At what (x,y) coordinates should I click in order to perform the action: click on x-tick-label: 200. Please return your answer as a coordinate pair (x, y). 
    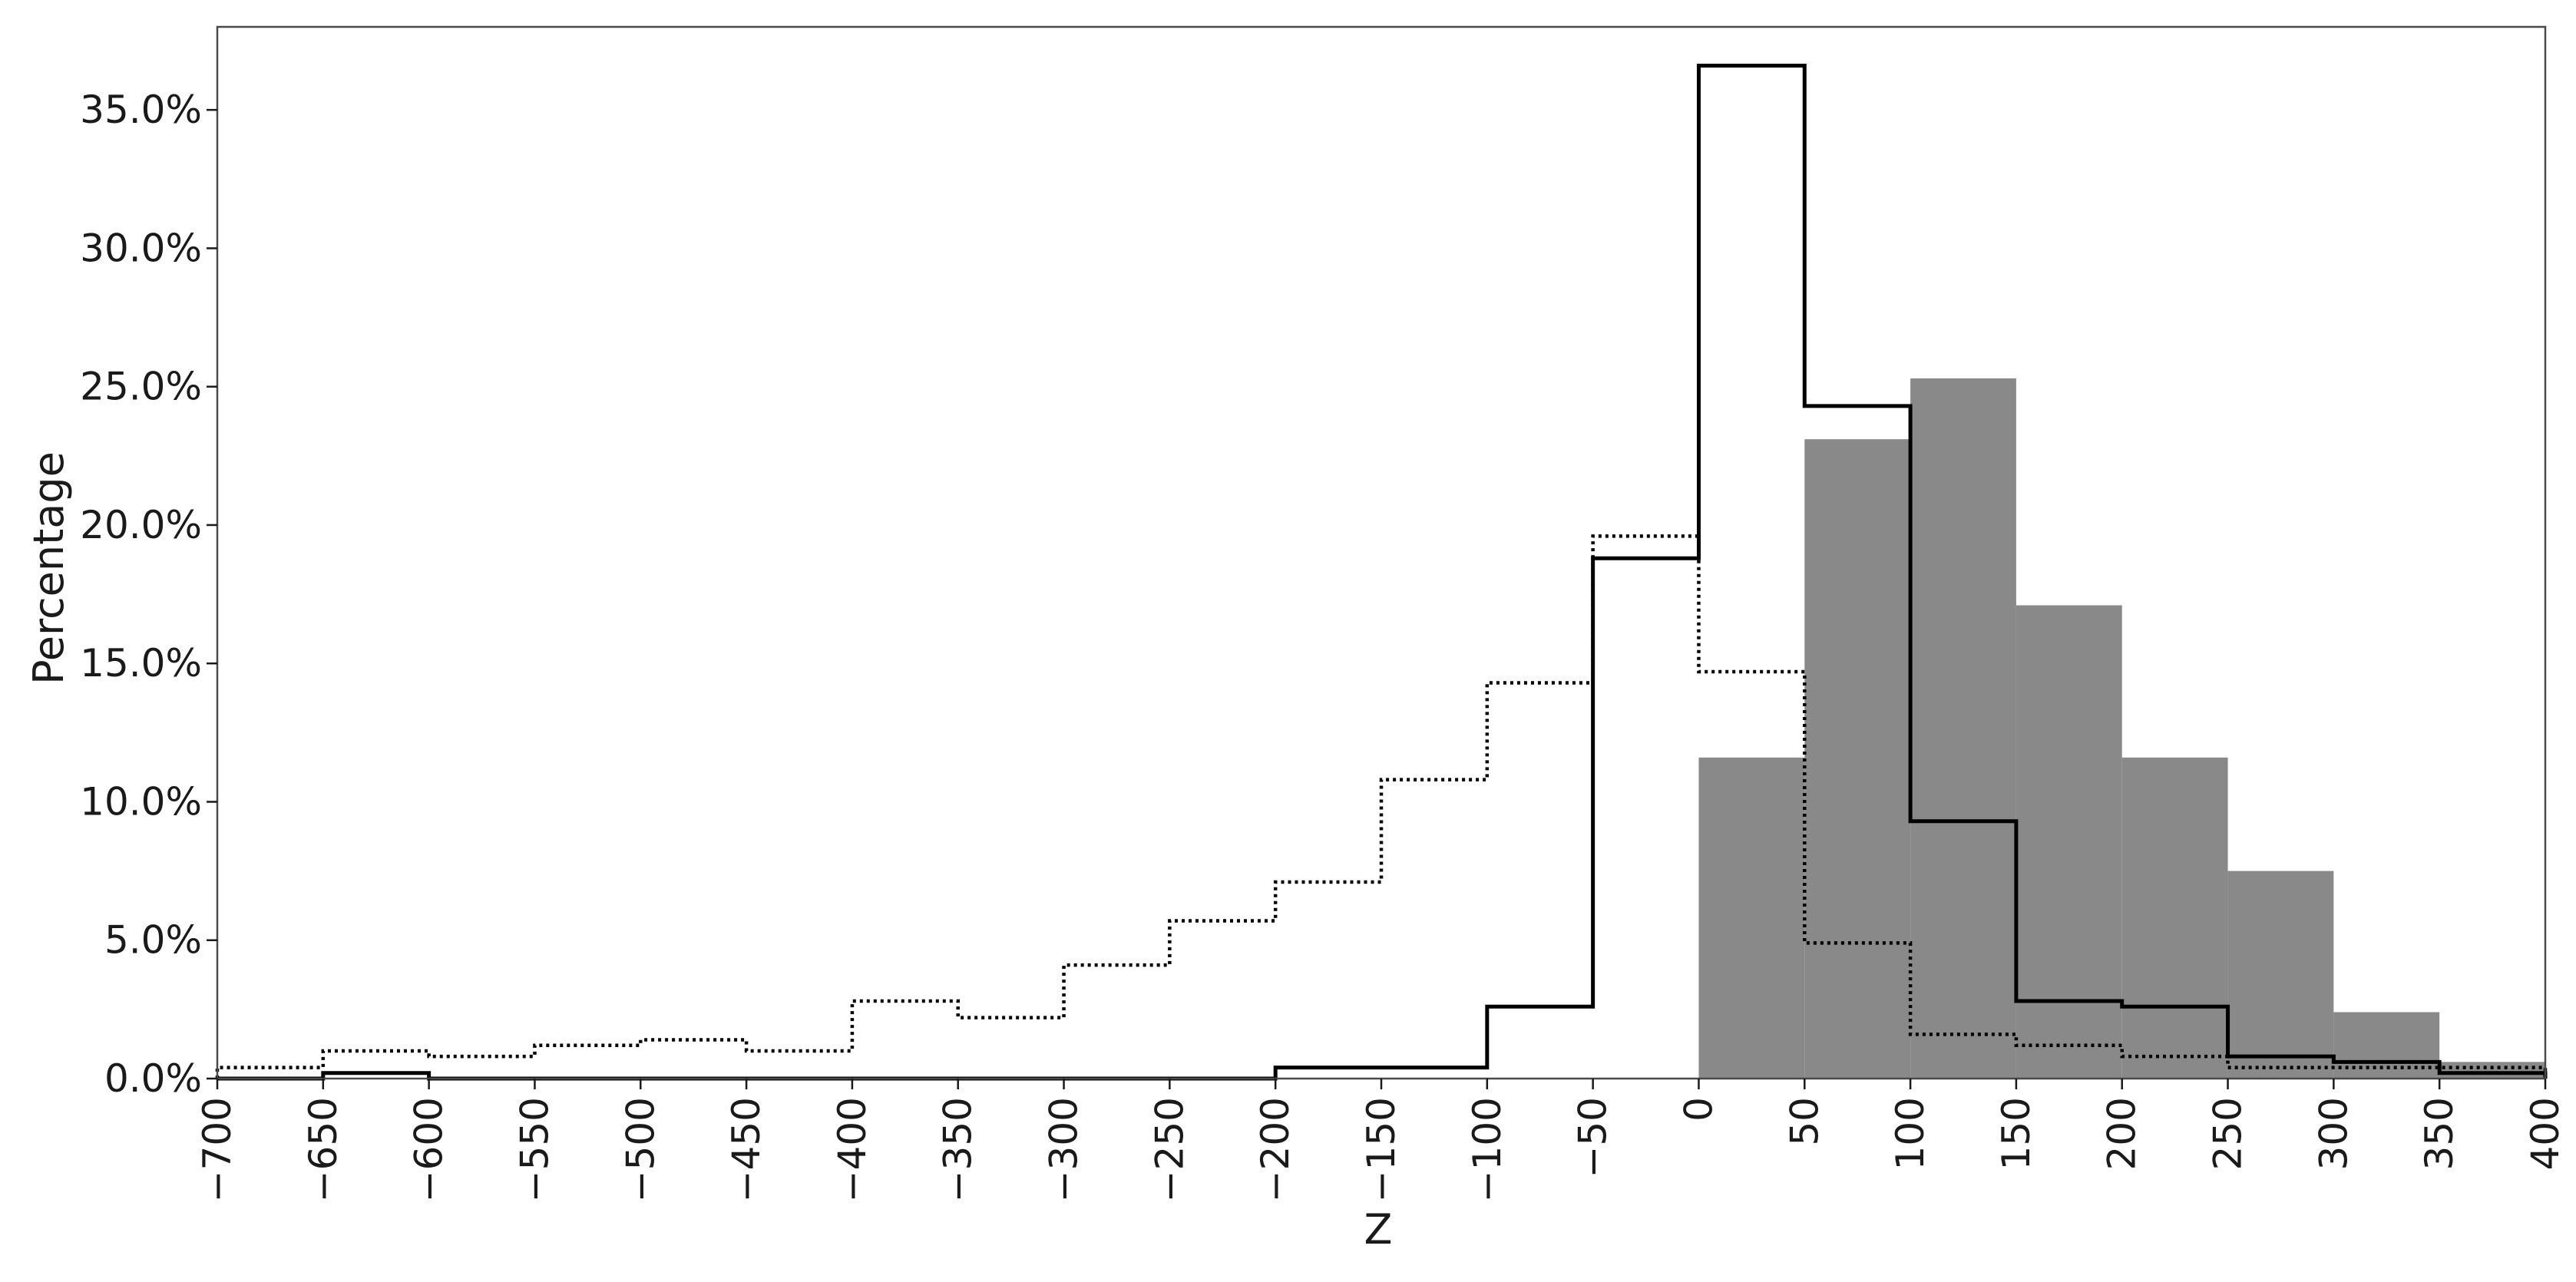
    Looking at the image, I should click on (2122, 1133).